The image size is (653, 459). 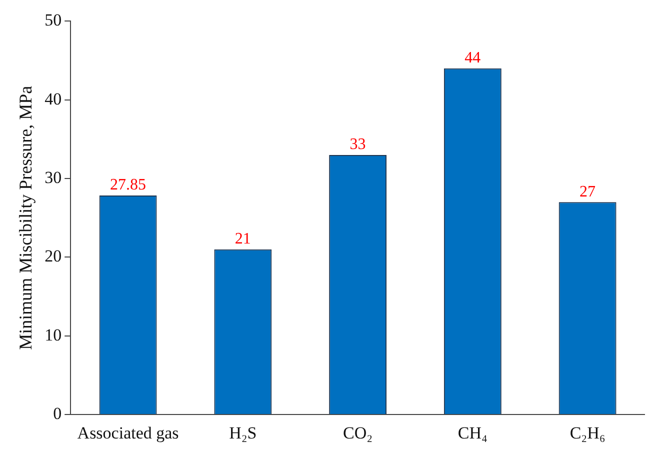 What do you see at coordinates (128, 185) in the screenshot?
I see `data-label: 27.85` at bounding box center [128, 185].